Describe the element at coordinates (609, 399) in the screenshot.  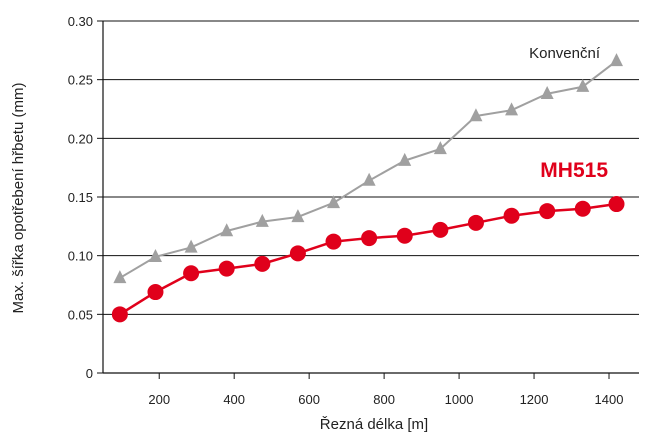
I see `x-tick-label: 1400` at that location.